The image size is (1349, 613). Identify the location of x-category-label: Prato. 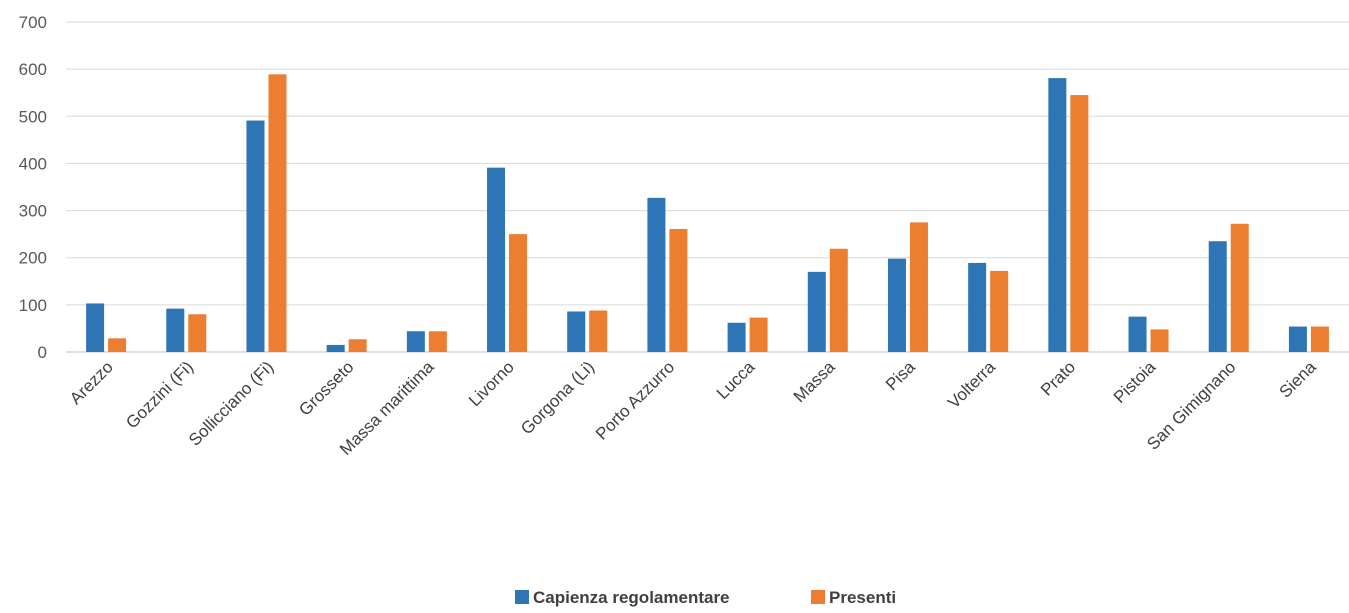
(1058, 378).